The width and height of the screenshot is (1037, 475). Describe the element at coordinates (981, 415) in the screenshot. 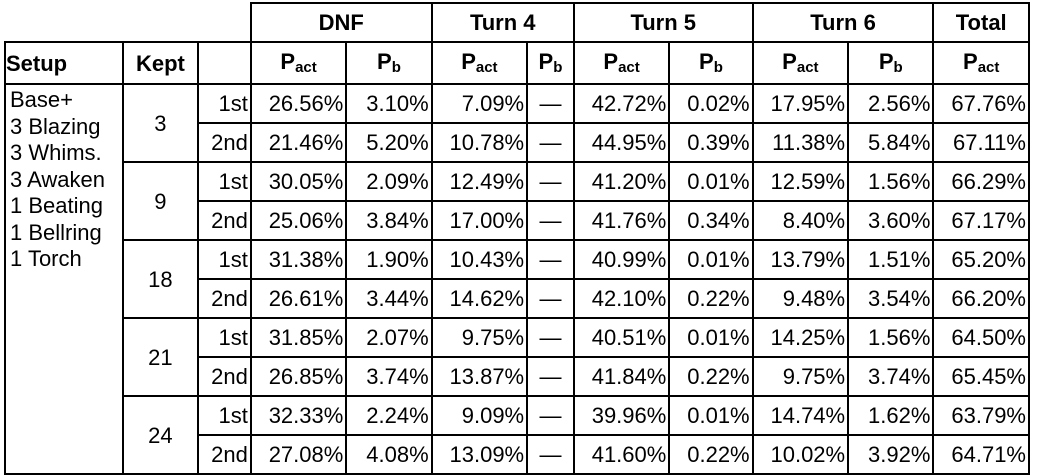

I see `value-cell: 63.79%` at that location.